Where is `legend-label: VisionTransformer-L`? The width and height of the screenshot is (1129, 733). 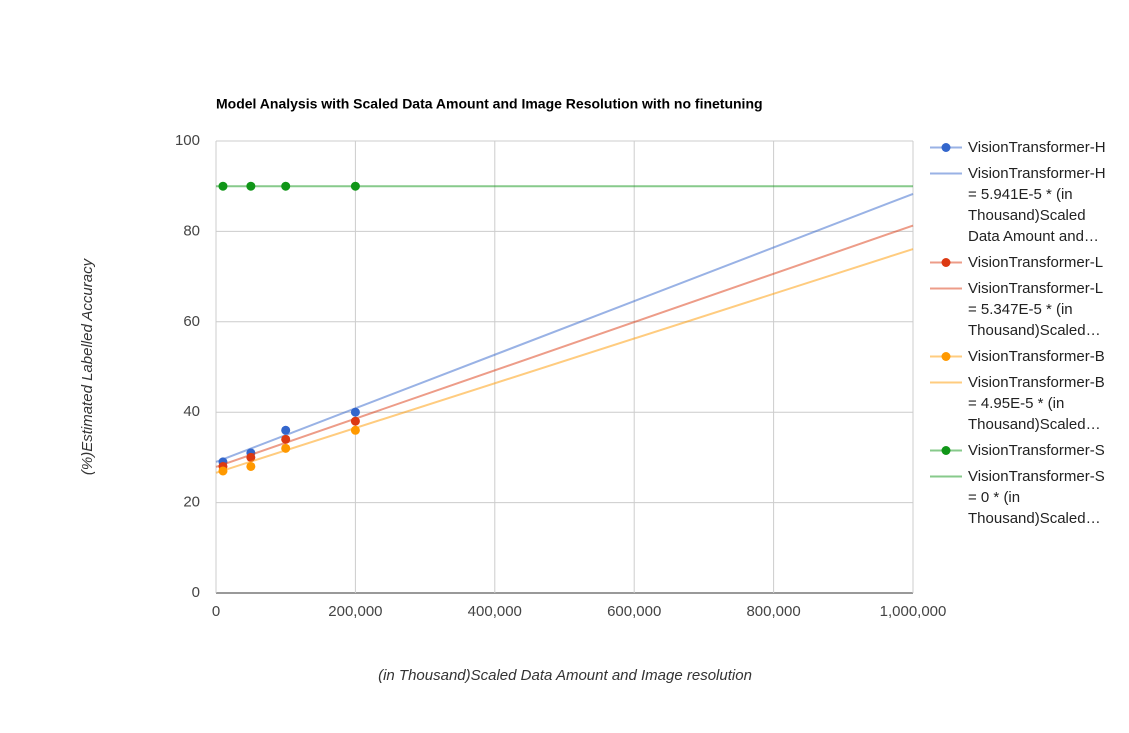
legend-label: VisionTransformer-L is located at coordinates (1036, 262).